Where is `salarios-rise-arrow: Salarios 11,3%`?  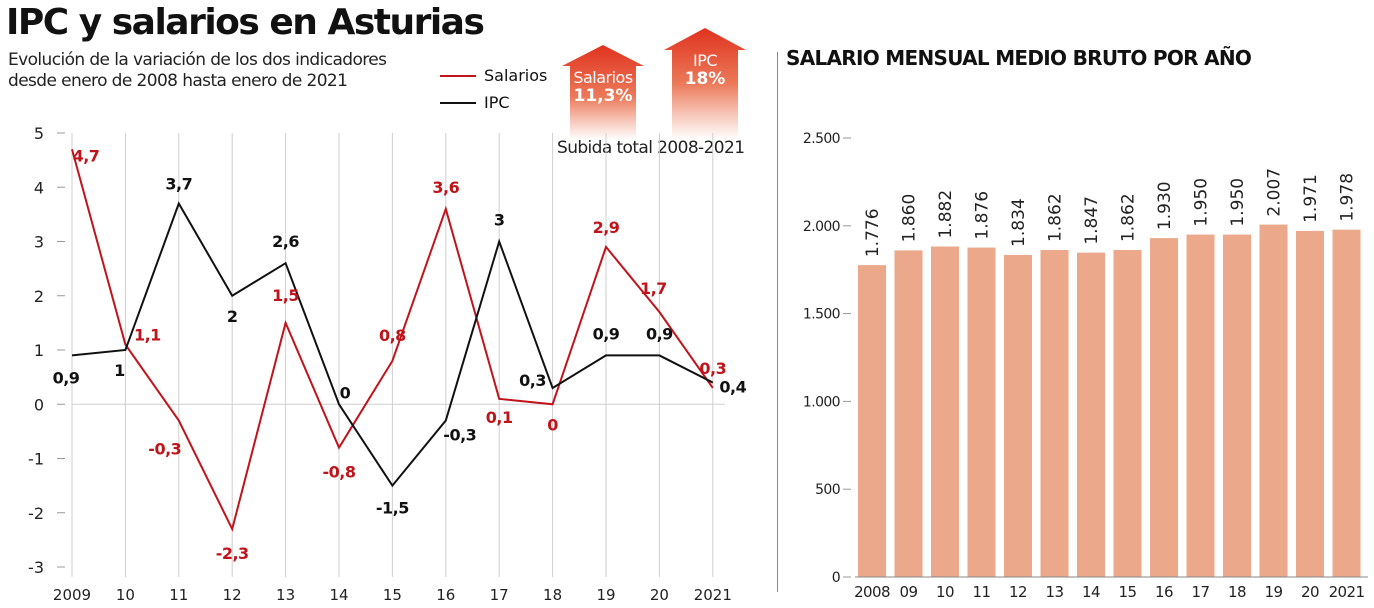
salarios-rise-arrow: Salarios 11,3% is located at coordinates (603, 92).